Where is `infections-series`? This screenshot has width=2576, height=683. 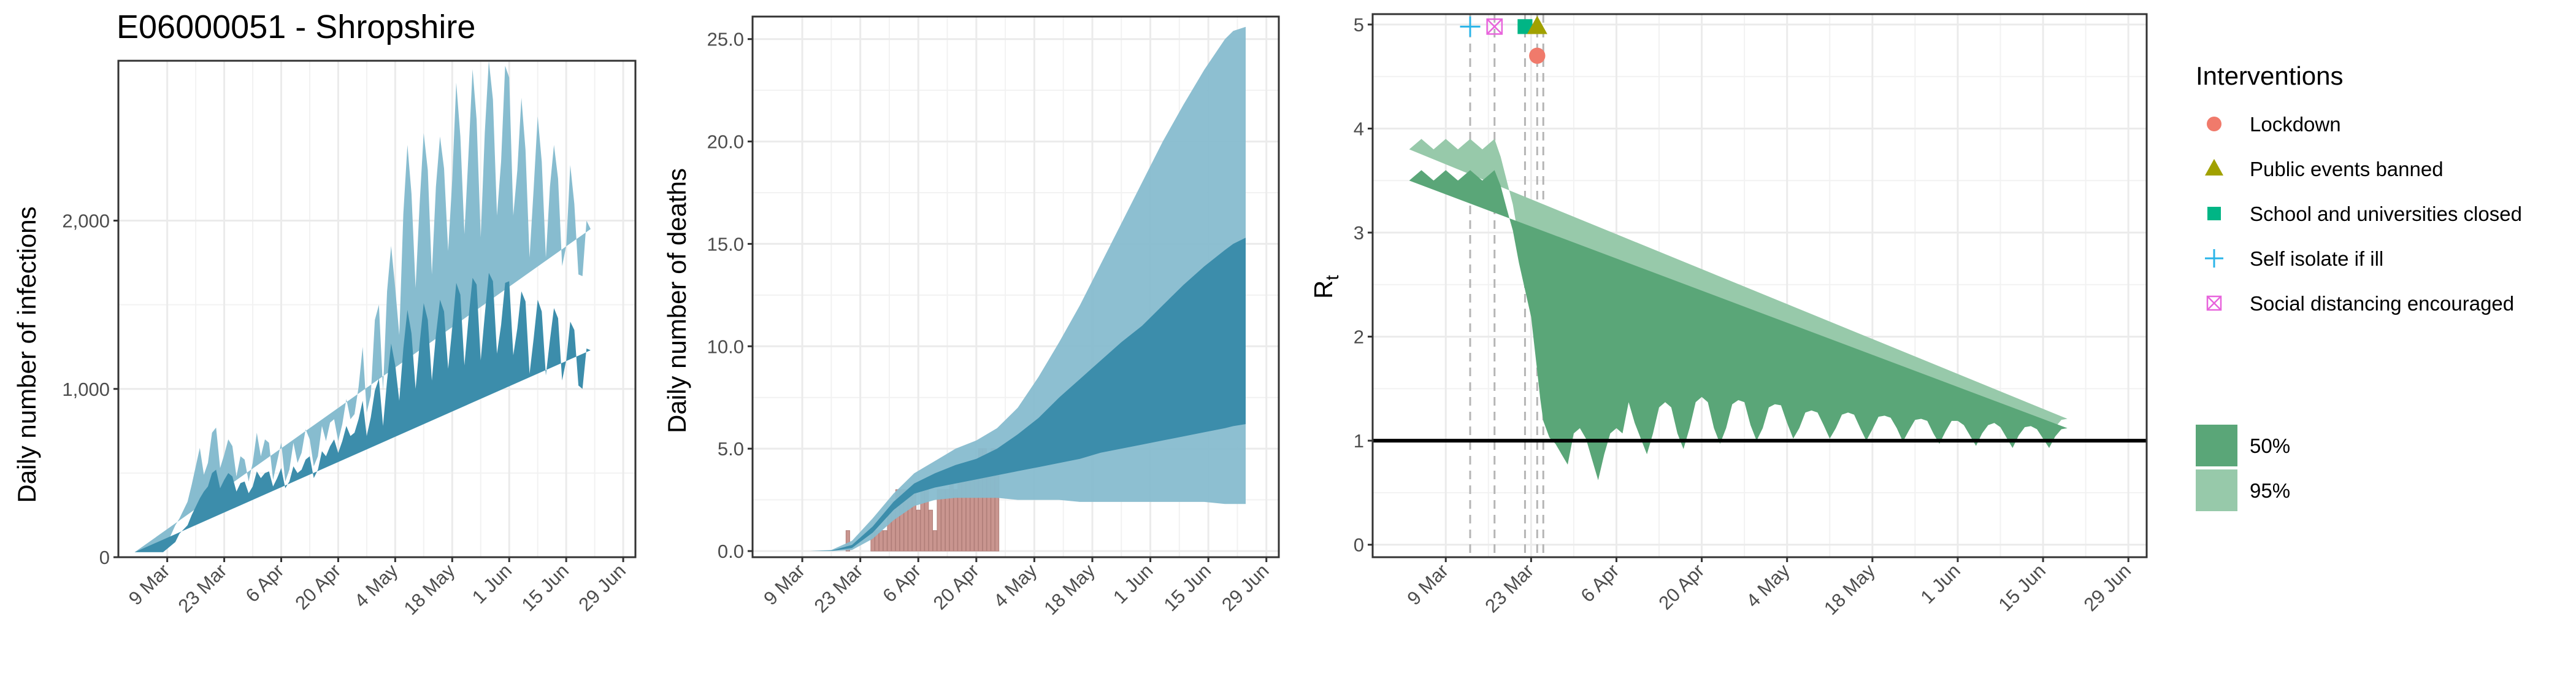
infections-series is located at coordinates (362, 306).